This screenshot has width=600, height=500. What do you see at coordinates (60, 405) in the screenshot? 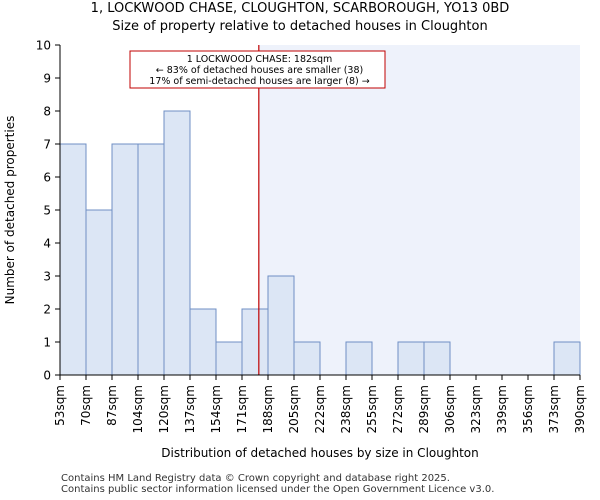
I see `x-tick-label: 53sqm` at bounding box center [60, 405].